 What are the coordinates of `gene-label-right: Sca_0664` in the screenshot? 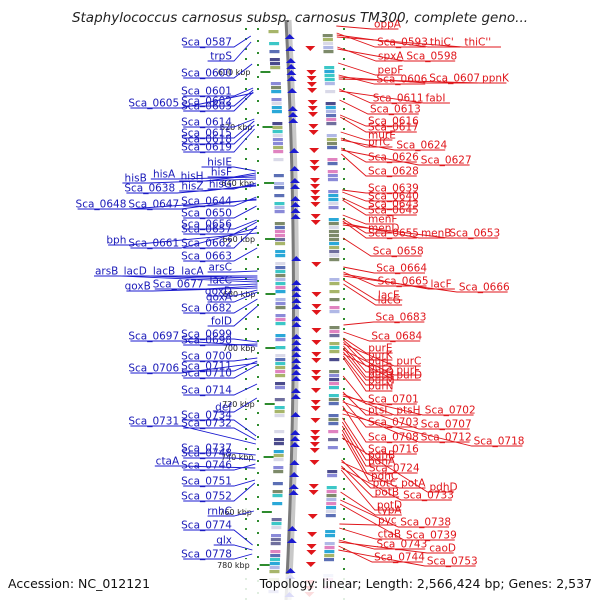 It's located at (401, 269).